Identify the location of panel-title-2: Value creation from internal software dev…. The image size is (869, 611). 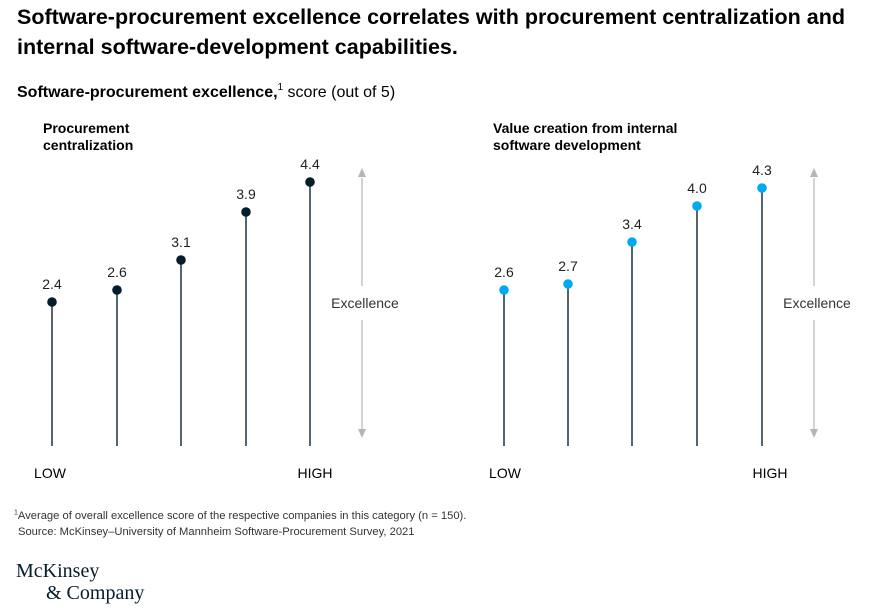
(585, 136).